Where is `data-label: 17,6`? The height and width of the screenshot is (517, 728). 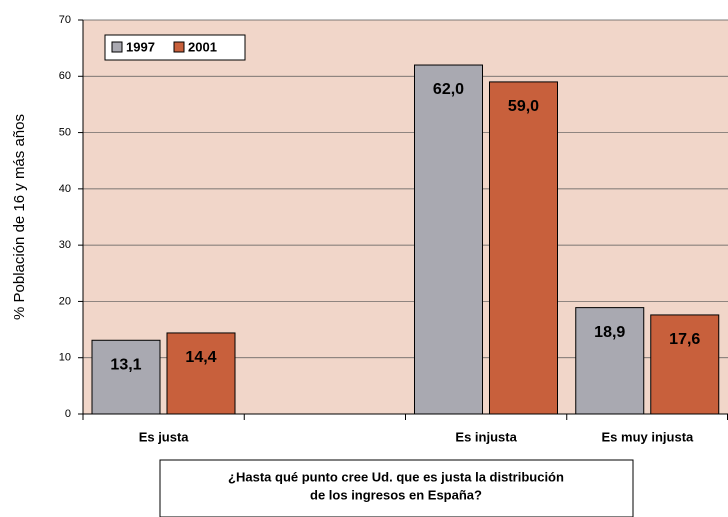
data-label: 17,6 is located at coordinates (684, 339).